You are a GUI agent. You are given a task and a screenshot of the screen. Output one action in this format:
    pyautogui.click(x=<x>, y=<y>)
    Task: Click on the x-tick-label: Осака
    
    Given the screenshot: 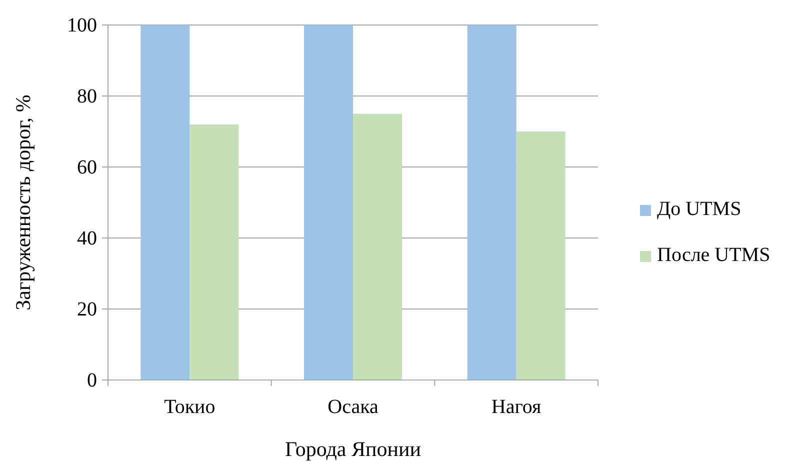 What is the action you would take?
    pyautogui.click(x=353, y=407)
    